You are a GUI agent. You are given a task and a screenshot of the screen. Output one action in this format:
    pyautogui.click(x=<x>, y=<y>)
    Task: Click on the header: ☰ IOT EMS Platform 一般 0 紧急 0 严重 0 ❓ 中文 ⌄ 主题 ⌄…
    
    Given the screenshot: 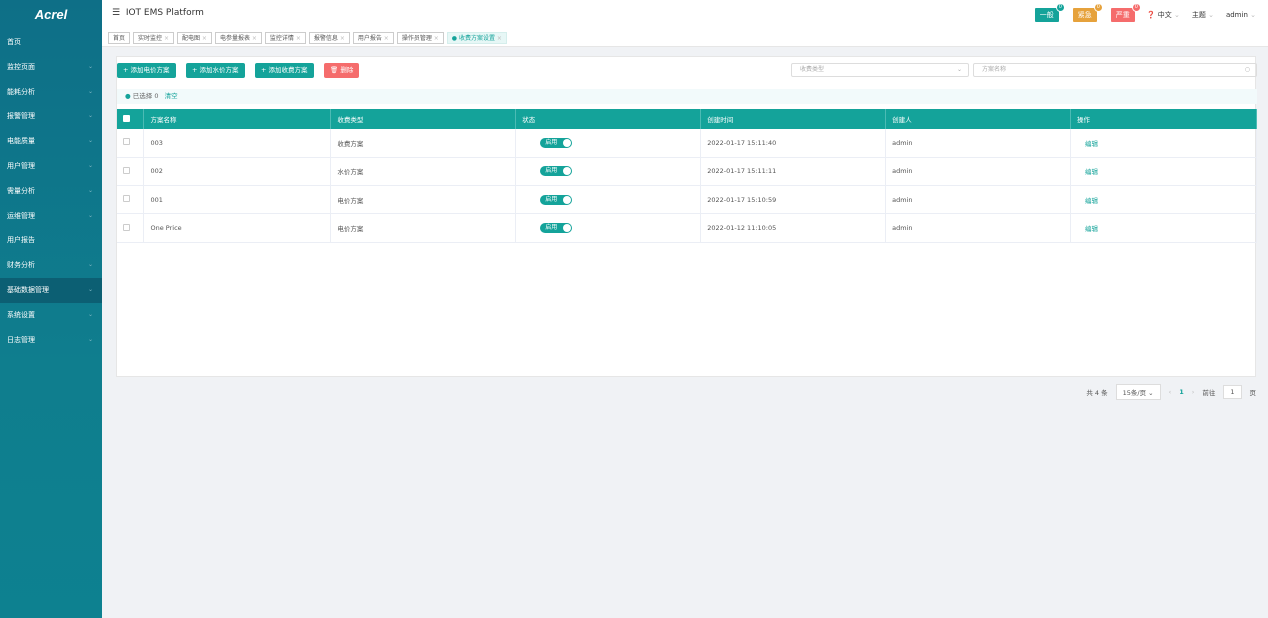 What is the action you would take?
    pyautogui.click(x=685, y=15)
    